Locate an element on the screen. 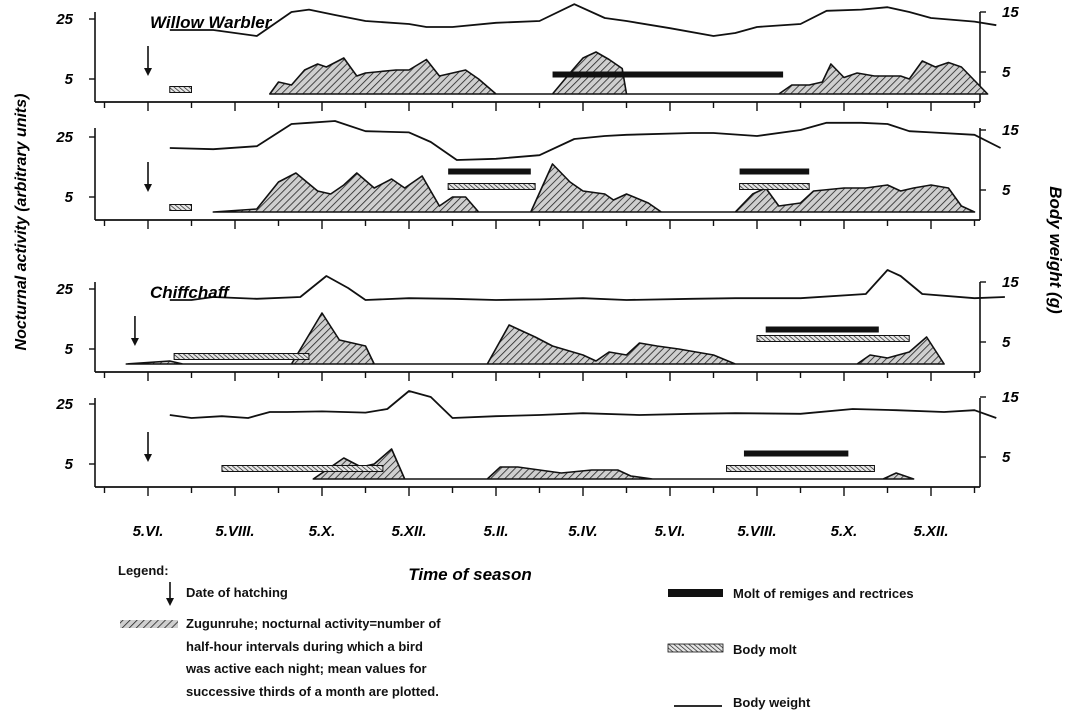  legend-bodymolt-text: Body molt is located at coordinates (765, 649).